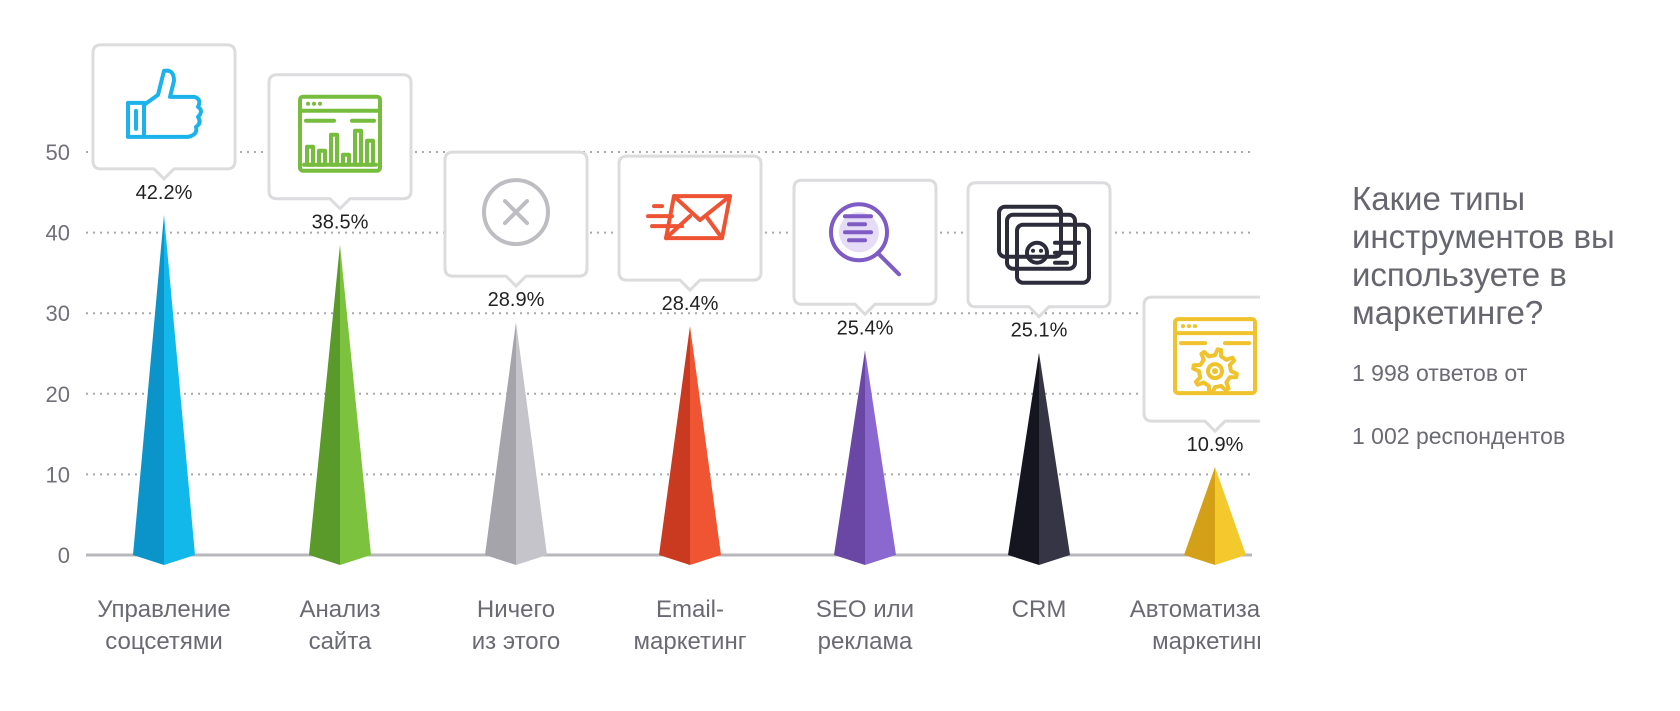 The width and height of the screenshot is (1680, 711). Describe the element at coordinates (1195, 625) in the screenshot. I see `category-label: Автоматизациямаркетинга` at that location.